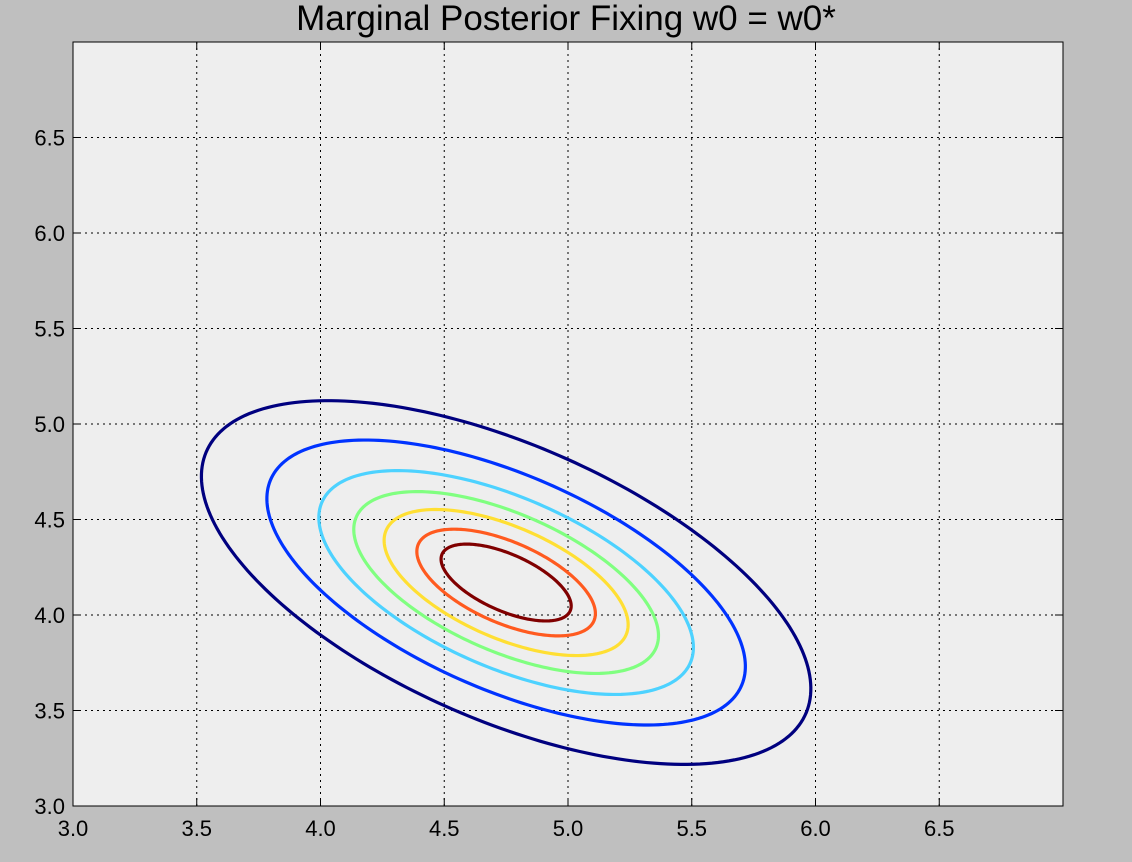 The width and height of the screenshot is (1132, 862). I want to click on y-tick-label: 5.5, so click(49, 329).